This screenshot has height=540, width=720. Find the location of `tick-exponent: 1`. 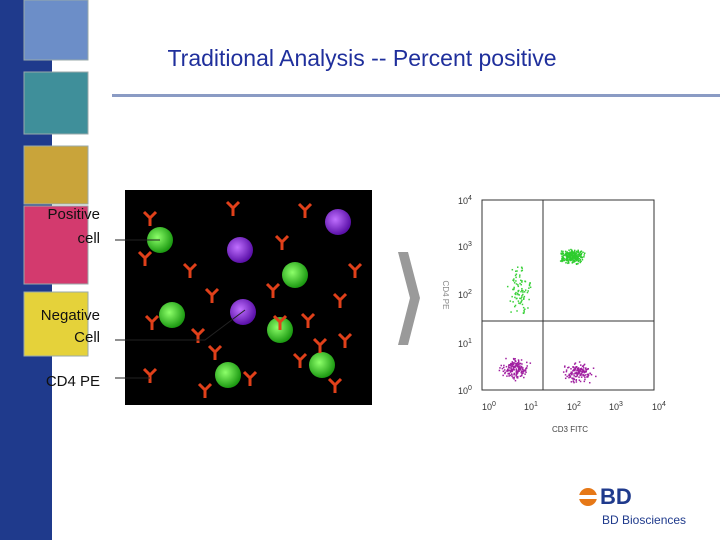

tick-exponent: 1 is located at coordinates (470, 341).